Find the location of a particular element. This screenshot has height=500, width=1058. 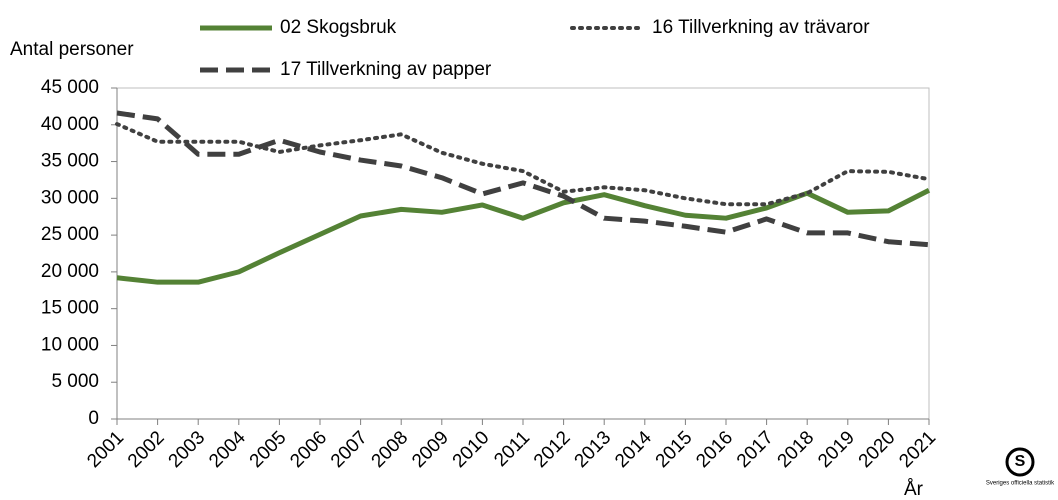

x-tick-label: 2020 is located at coordinates (877, 449).